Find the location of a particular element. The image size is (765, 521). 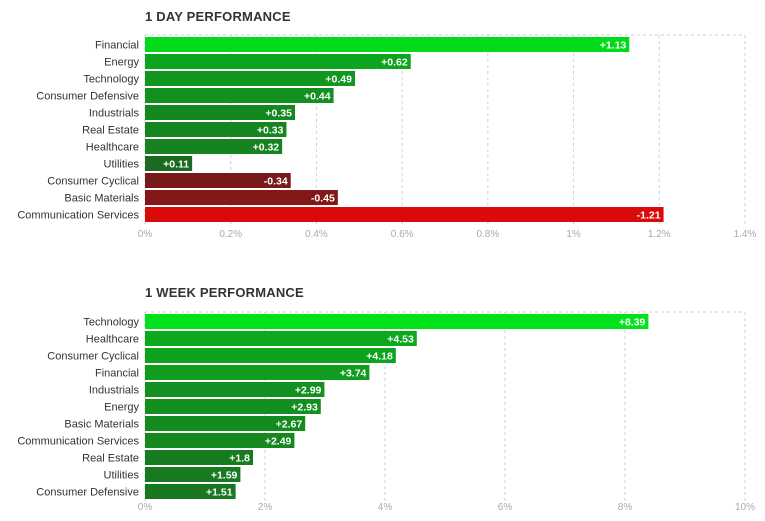

day-value-label: +0.32 is located at coordinates (266, 148).